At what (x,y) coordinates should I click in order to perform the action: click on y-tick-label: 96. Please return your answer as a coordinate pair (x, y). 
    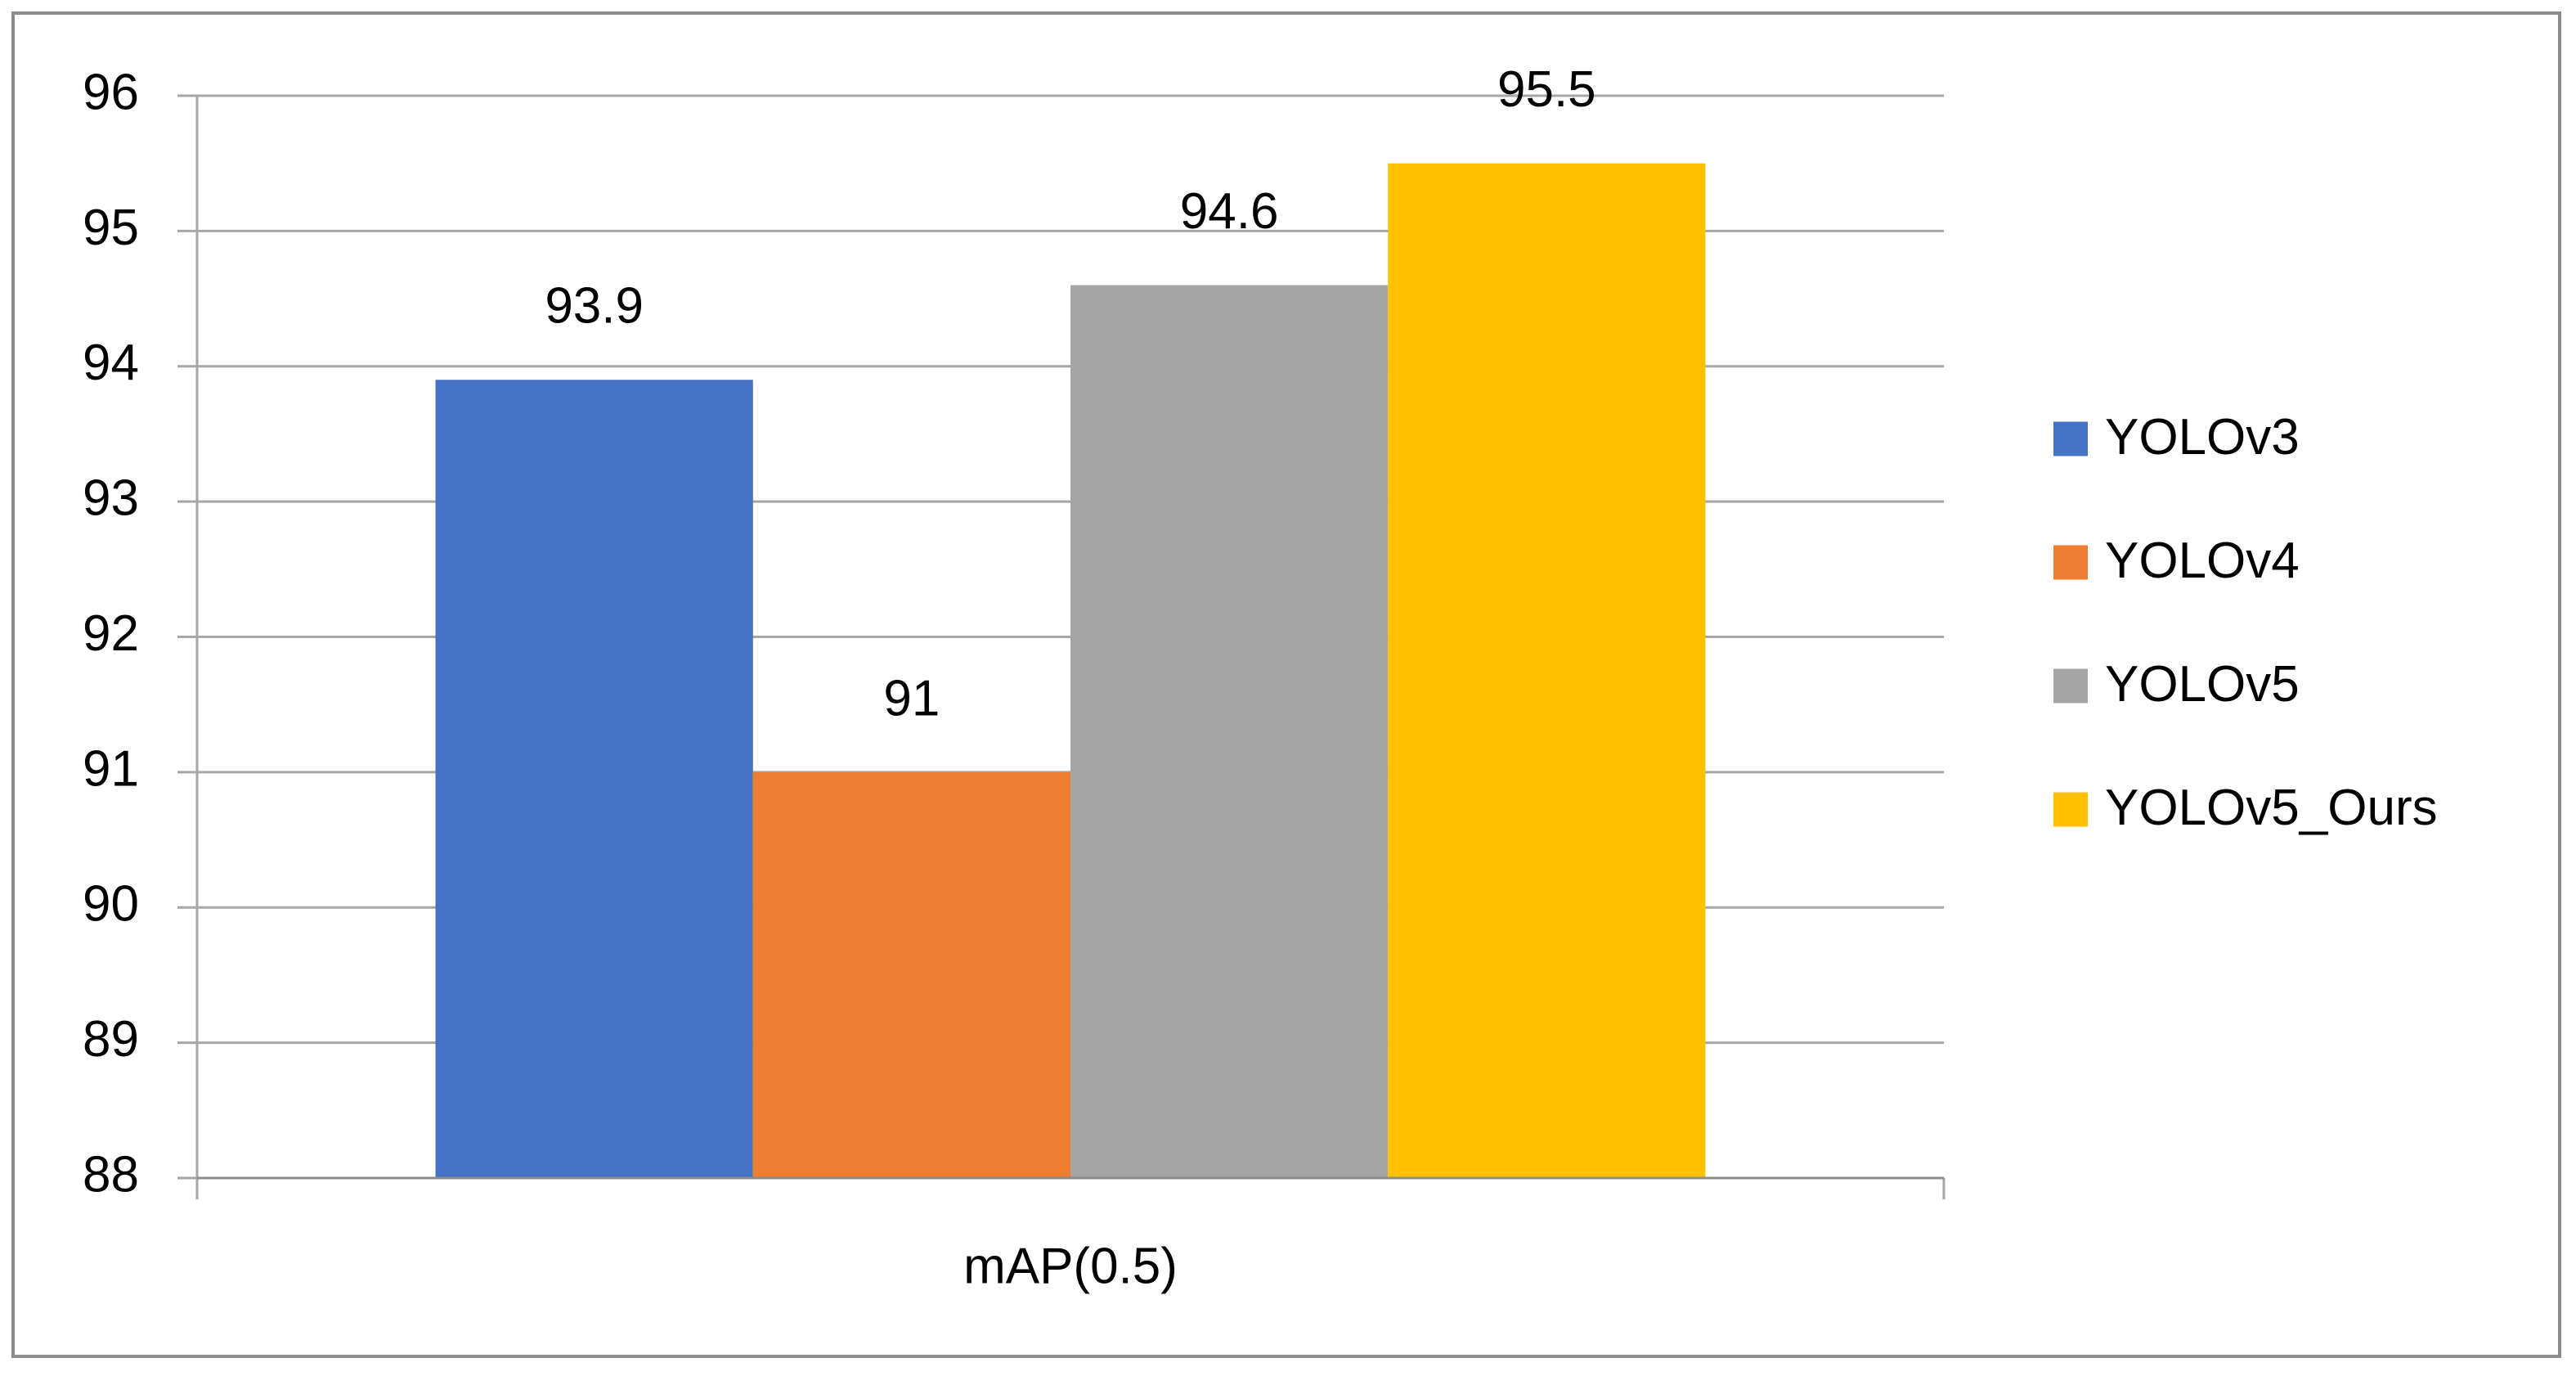
    Looking at the image, I should click on (111, 92).